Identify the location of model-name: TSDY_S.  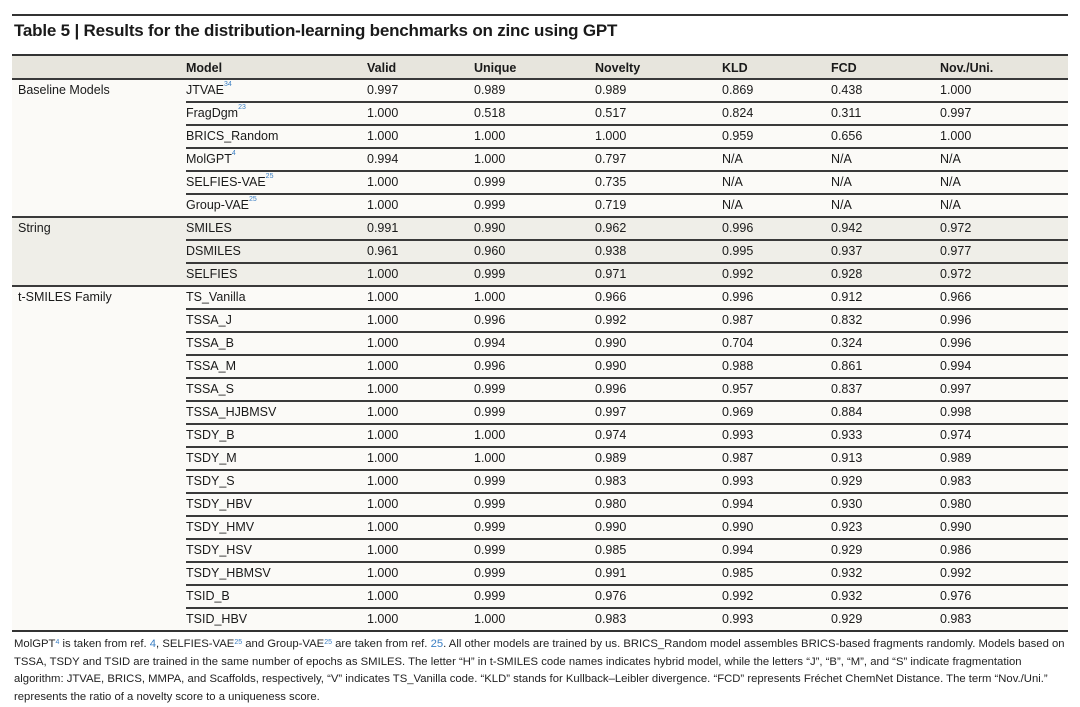
(210, 481).